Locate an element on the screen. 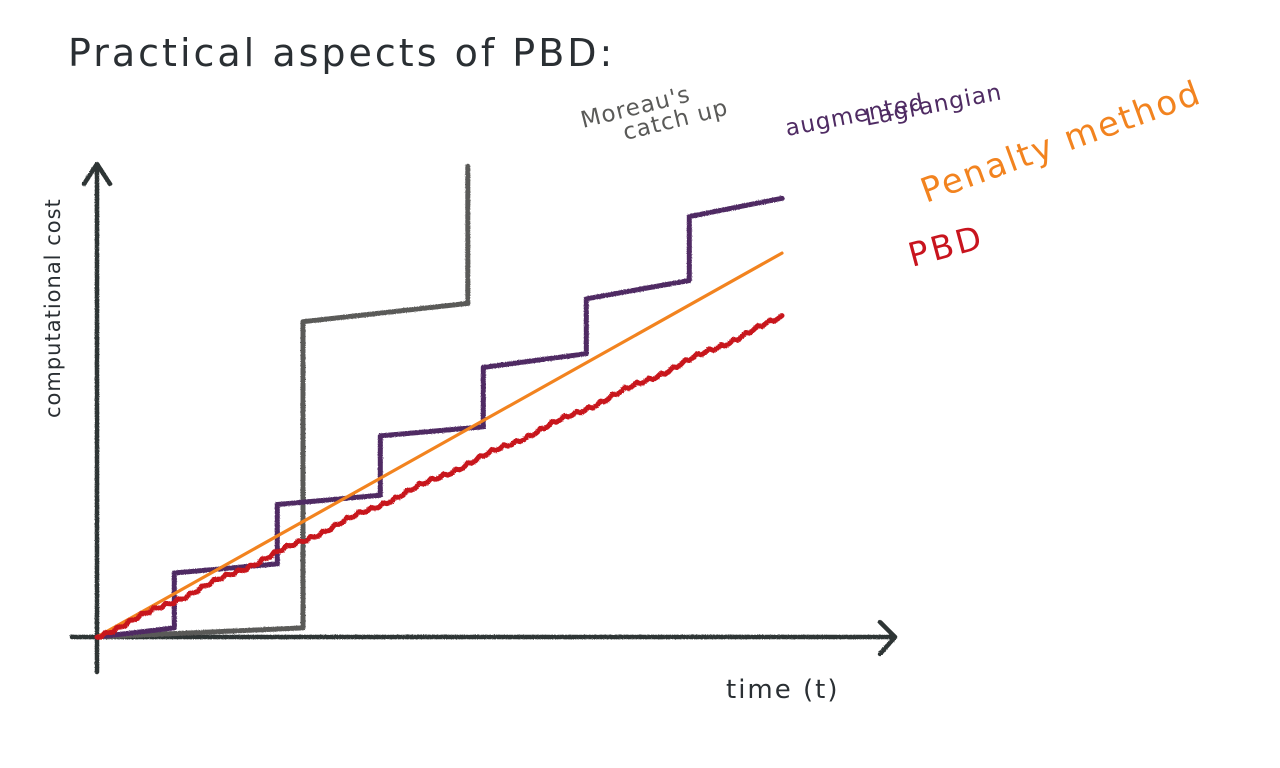  chart-title: Practical aspects of PBD: is located at coordinates (341, 53).